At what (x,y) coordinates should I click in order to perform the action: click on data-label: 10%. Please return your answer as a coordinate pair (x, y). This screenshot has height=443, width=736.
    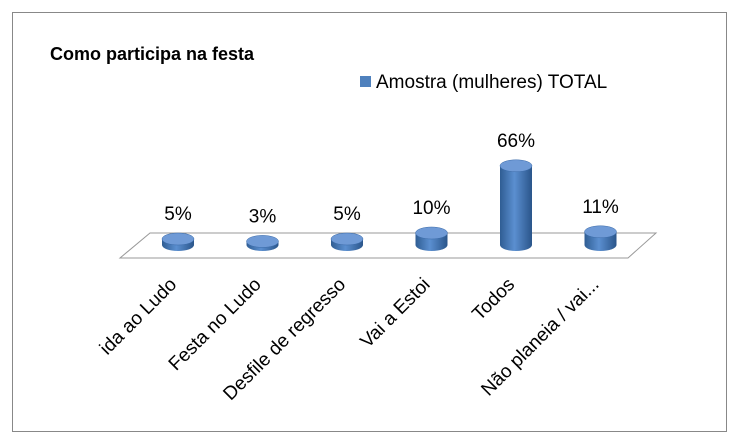
    Looking at the image, I should click on (431, 208).